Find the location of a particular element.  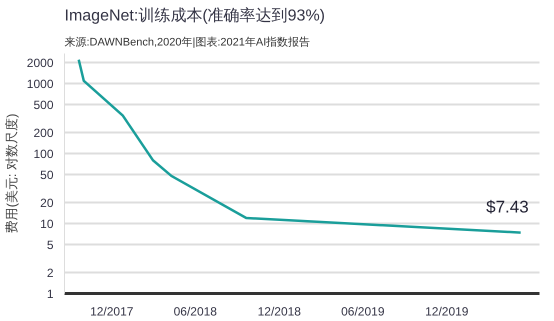

y-axis-title: 费用(美元: 对数尺度) is located at coordinates (11, 174).